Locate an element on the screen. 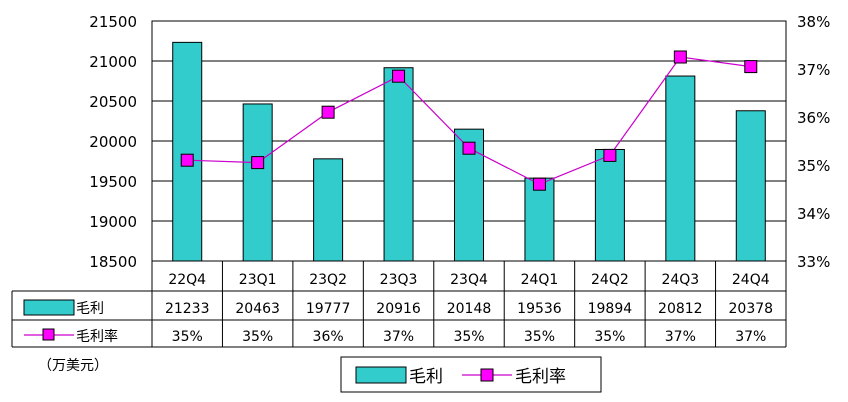  y-left-tick-label: 19000 is located at coordinates (113, 222).